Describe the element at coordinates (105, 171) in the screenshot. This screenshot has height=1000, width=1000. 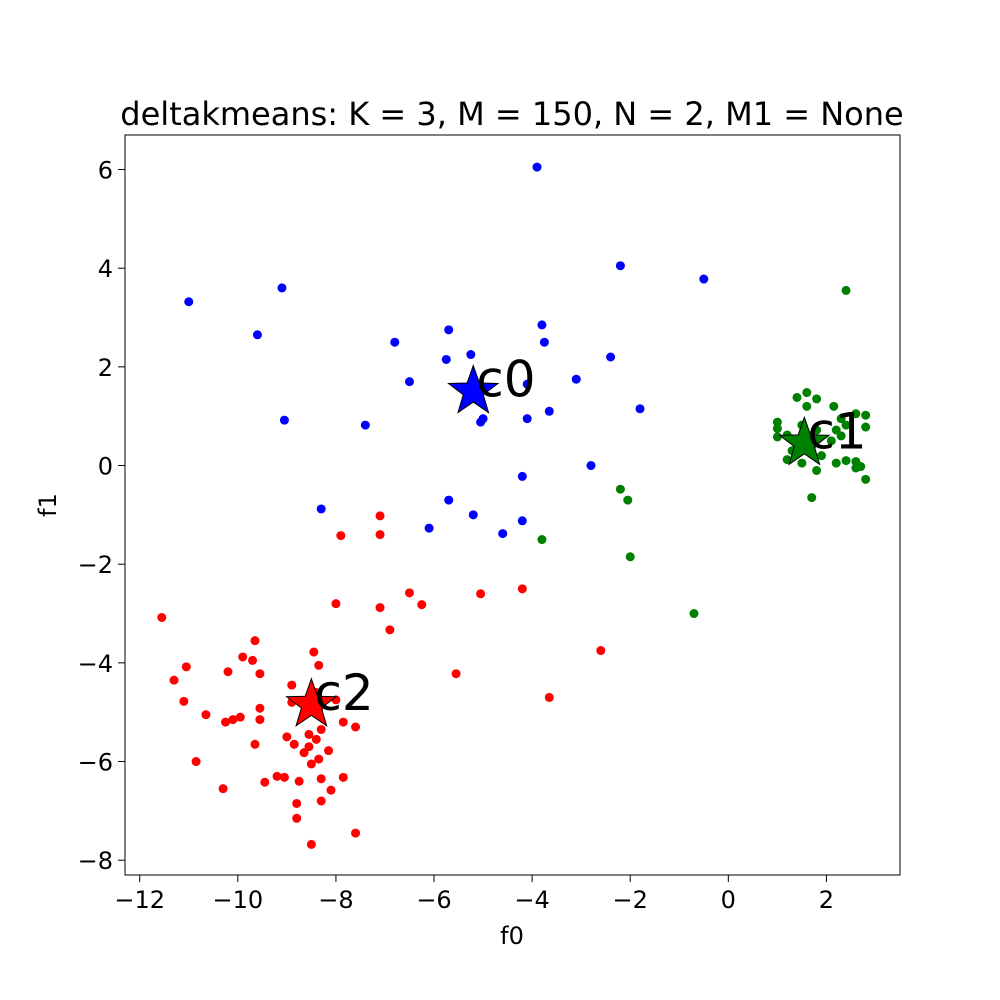
I see `y-tick-label: 6` at that location.